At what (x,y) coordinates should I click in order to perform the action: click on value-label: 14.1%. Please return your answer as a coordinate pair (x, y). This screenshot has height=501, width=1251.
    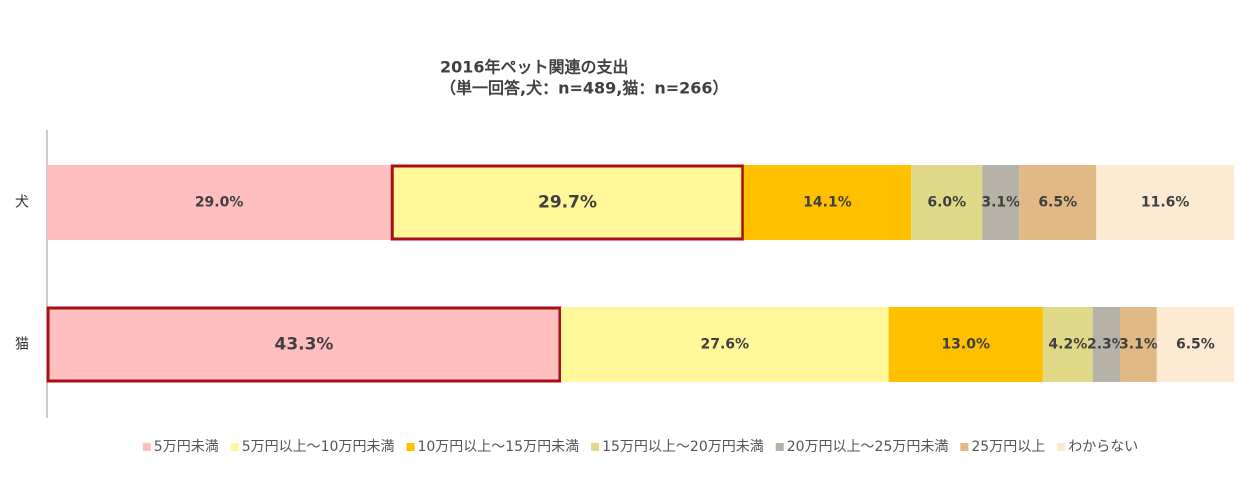
    Looking at the image, I should click on (827, 203).